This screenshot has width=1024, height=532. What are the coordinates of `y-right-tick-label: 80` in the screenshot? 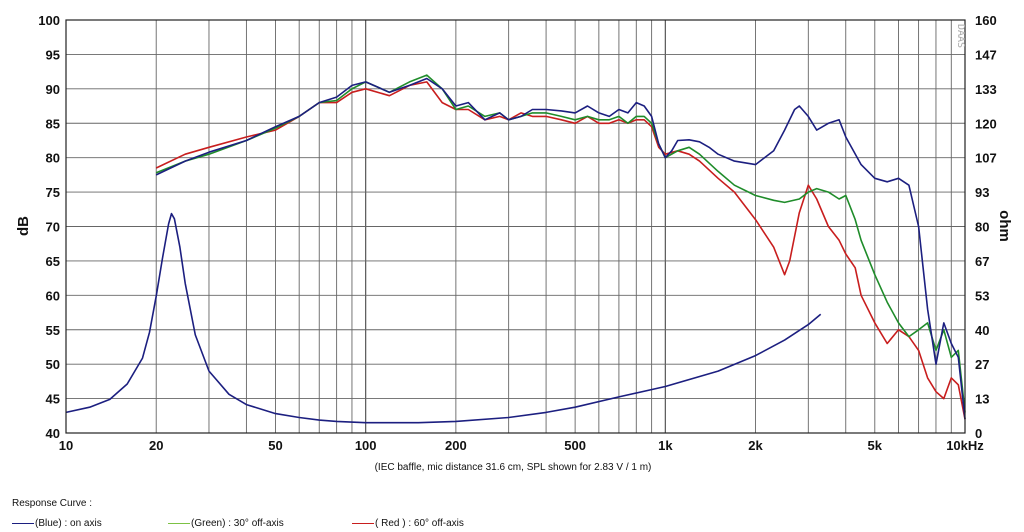 It's located at (982, 227).